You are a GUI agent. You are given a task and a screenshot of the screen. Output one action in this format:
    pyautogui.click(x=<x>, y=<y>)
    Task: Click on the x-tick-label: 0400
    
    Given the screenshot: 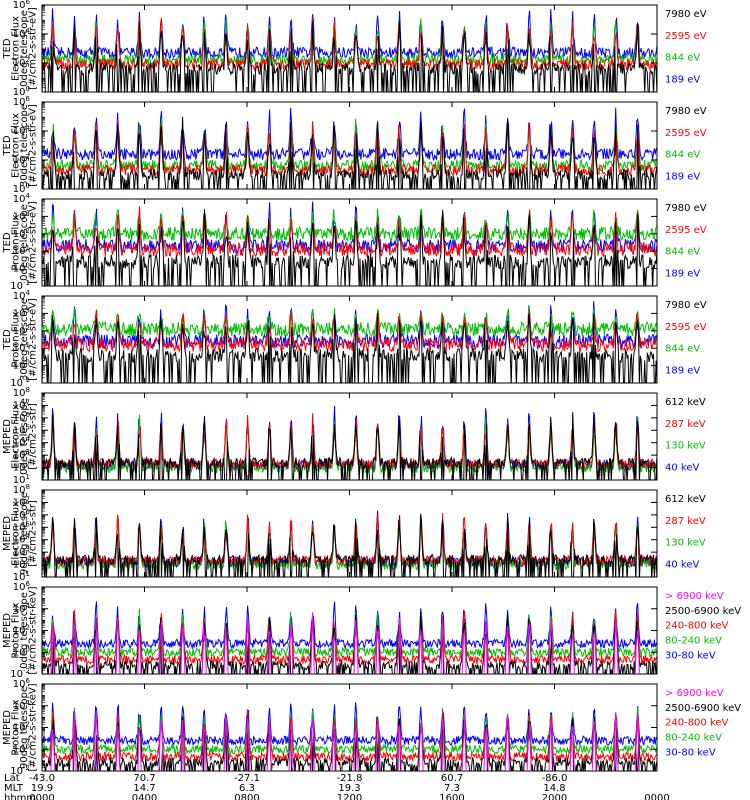 What is the action you would take?
    pyautogui.click(x=144, y=796)
    